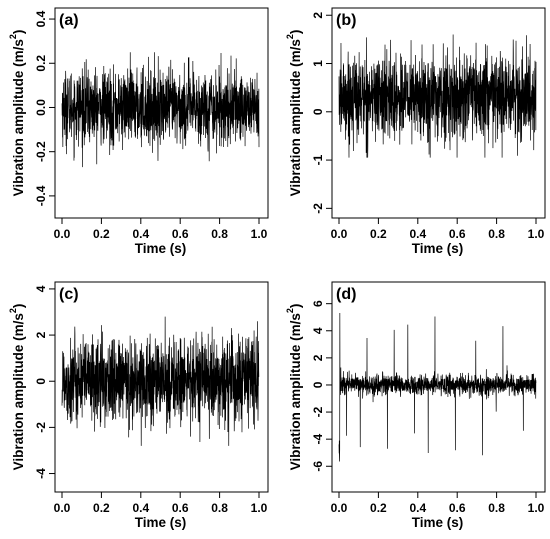  What do you see at coordinates (69, 294) in the screenshot?
I see `panel-label: (c)` at bounding box center [69, 294].